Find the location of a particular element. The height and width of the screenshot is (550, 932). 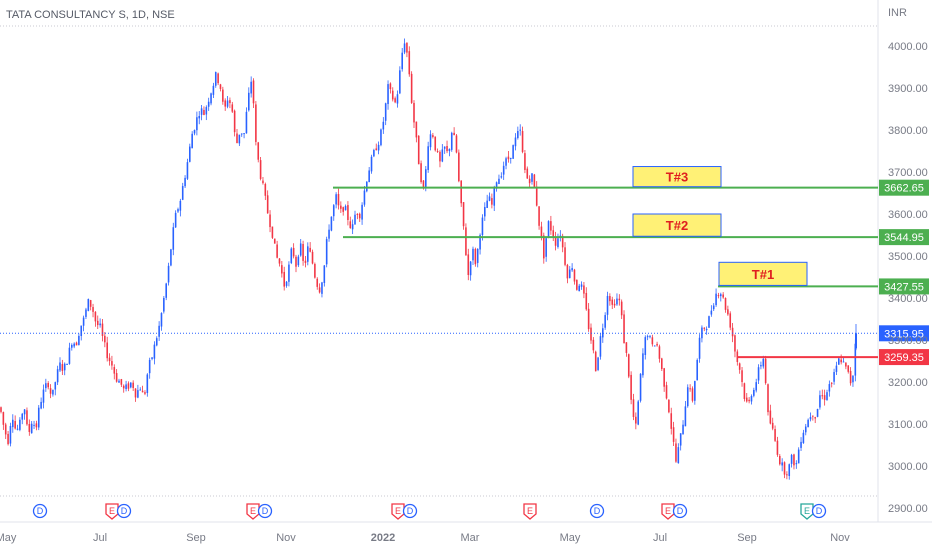

x-tick-label: Nov is located at coordinates (840, 538).